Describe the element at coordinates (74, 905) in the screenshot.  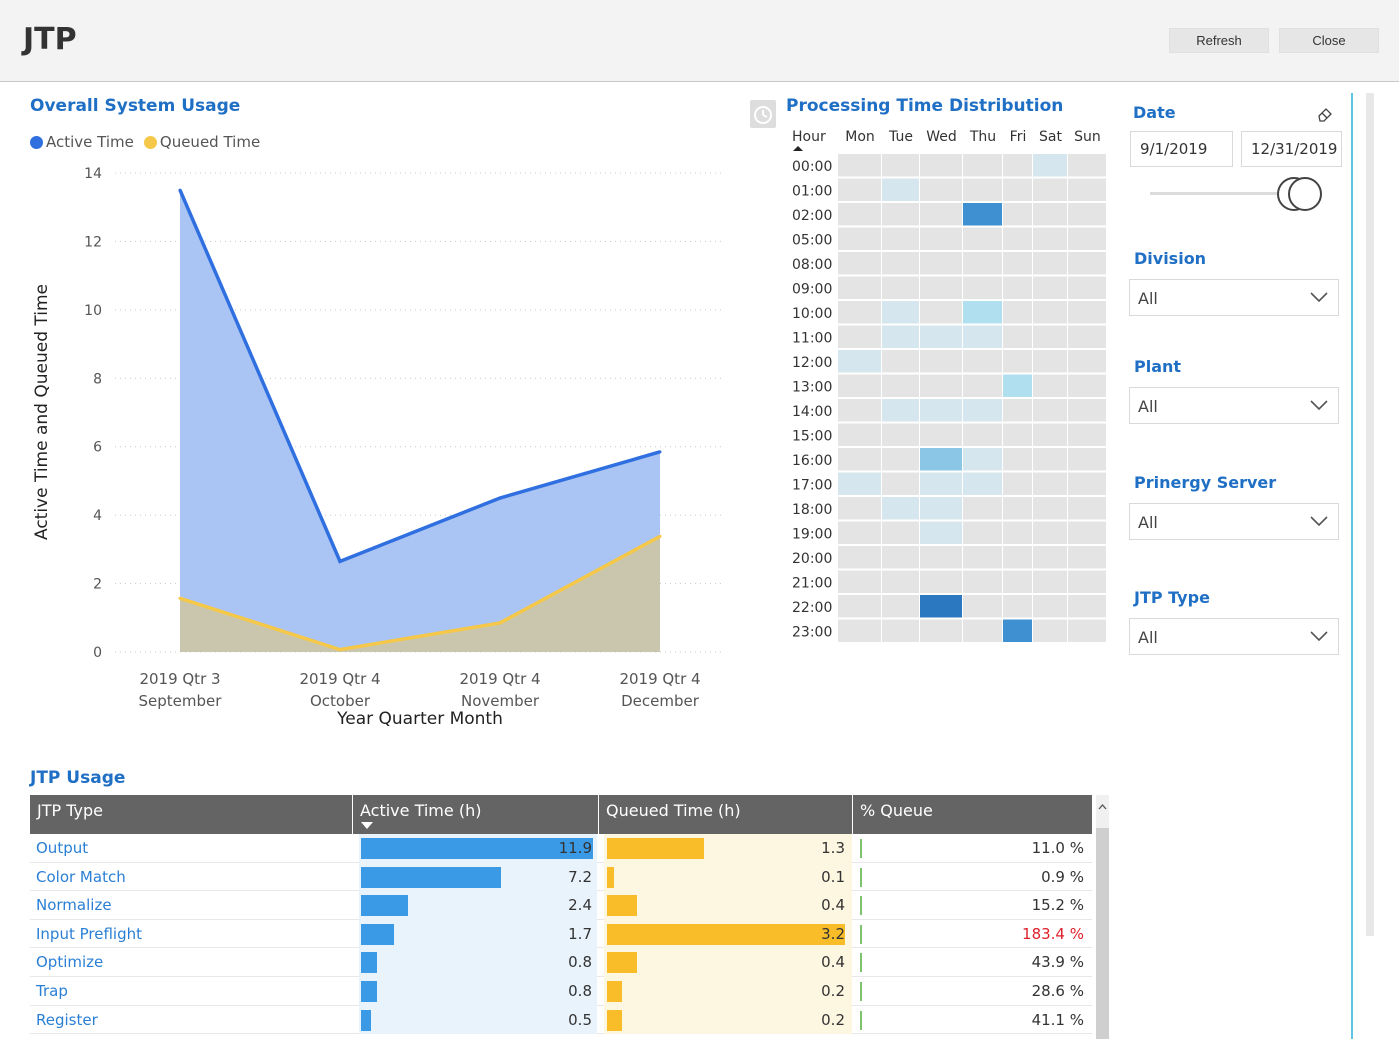
I see `jtp-type-cell: Normalize` at that location.